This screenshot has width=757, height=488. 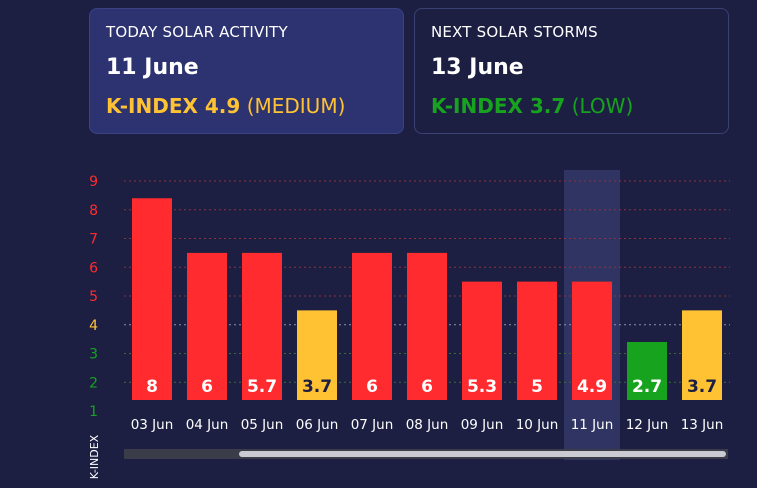 I want to click on next-kindex-level: (LOW), so click(x=602, y=106).